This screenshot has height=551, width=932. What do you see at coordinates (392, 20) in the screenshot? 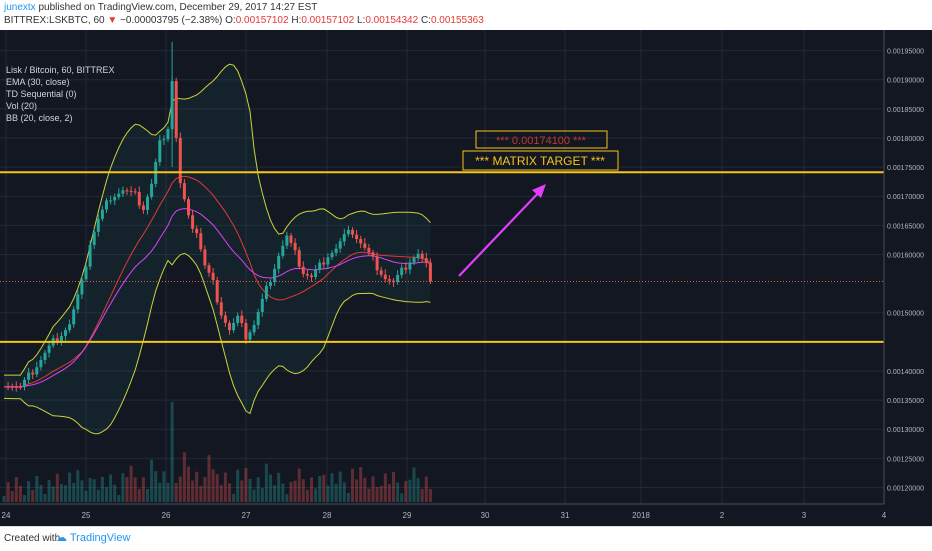
I see `low-value: 0.00154342` at bounding box center [392, 20].